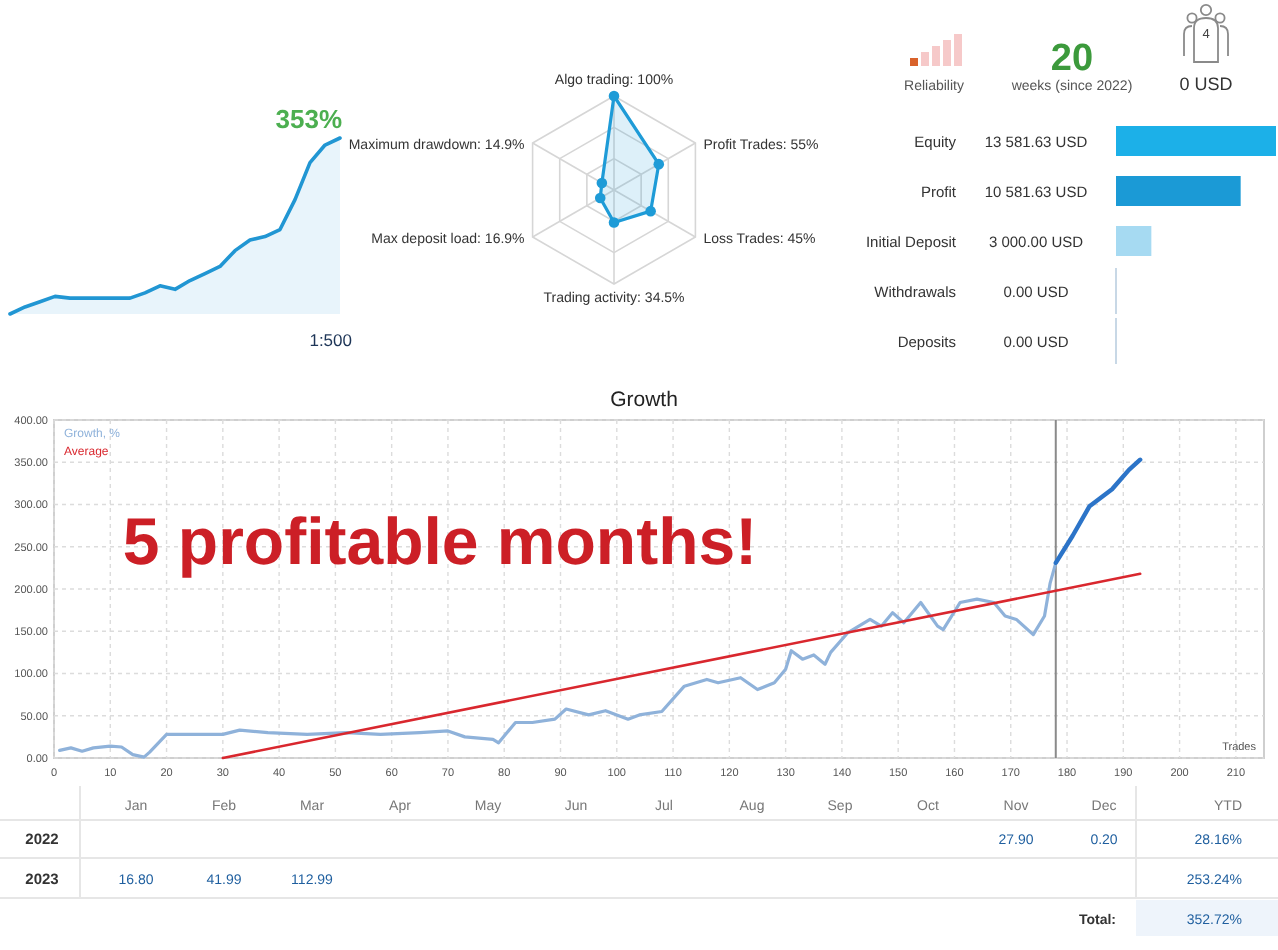 The width and height of the screenshot is (1278, 950). What do you see at coordinates (309, 119) in the screenshot?
I see `text: 353%` at bounding box center [309, 119].